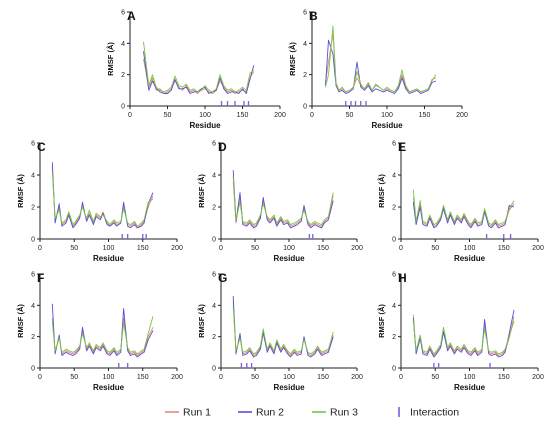 The width and height of the screenshot is (550, 425). I want to click on panel-h: 0 2 4 6 0 50 100 150 200 Residue RMSF (Å) H, so click(460, 331).